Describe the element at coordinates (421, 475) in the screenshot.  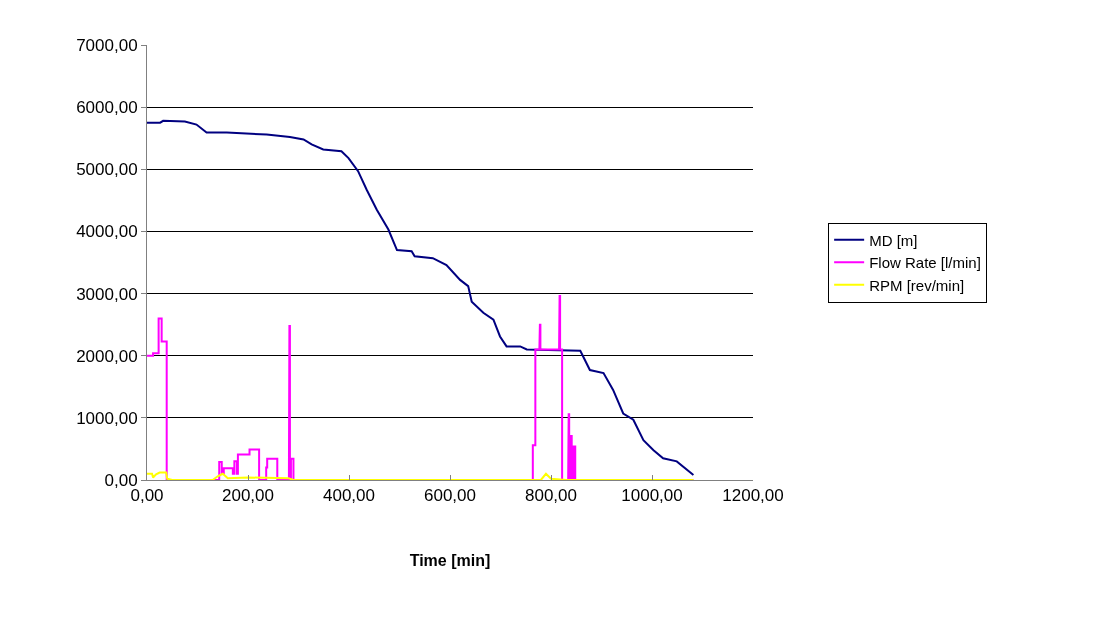
I see `line-series` at that location.